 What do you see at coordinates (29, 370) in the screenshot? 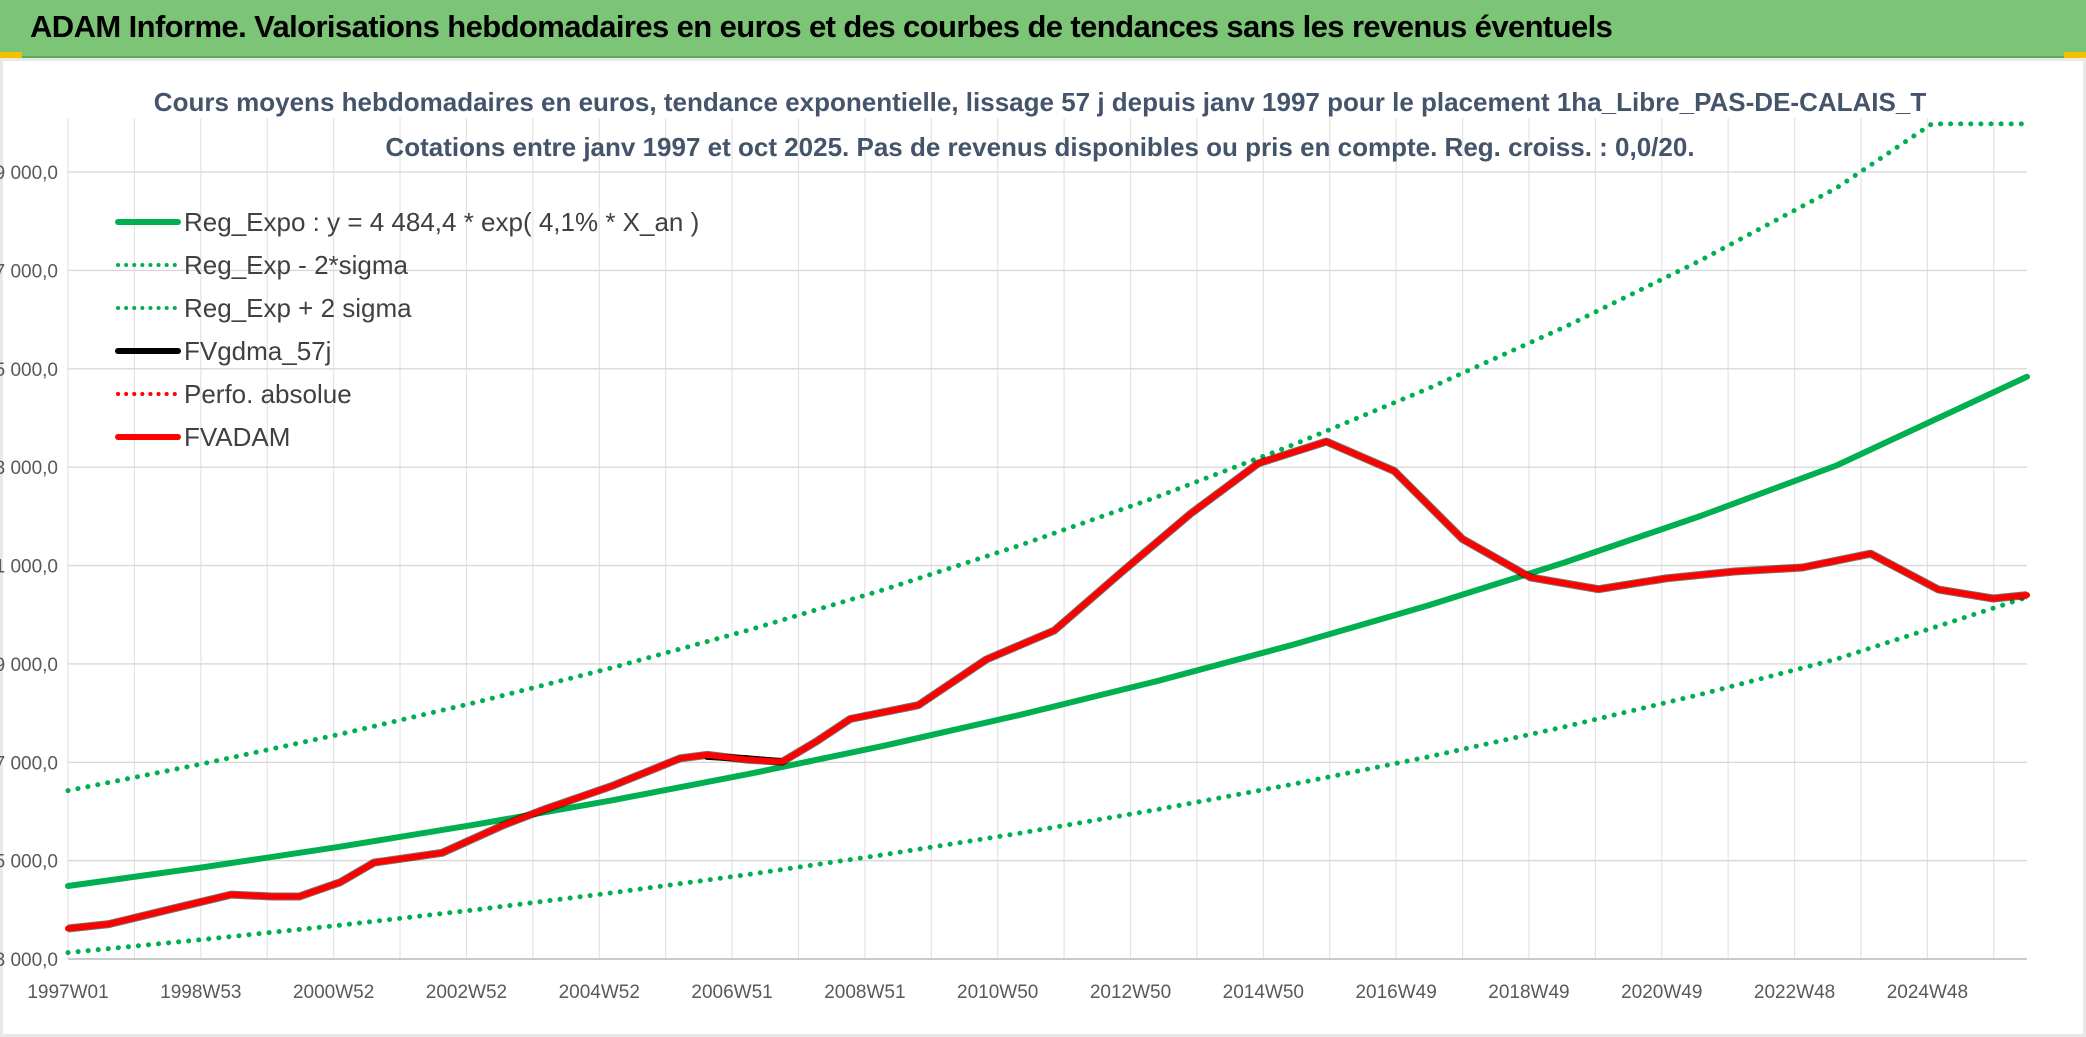
I see `y-tick-label: 15 000,0` at bounding box center [29, 370].